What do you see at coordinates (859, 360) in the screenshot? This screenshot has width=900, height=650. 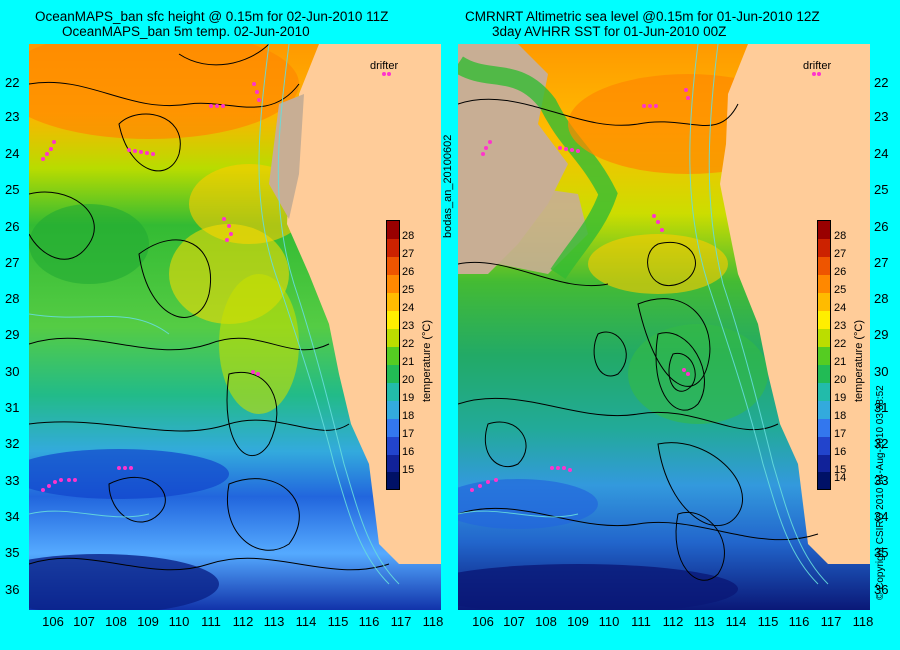 I see `right-colorbar-label: temperature (°C)` at bounding box center [859, 360].